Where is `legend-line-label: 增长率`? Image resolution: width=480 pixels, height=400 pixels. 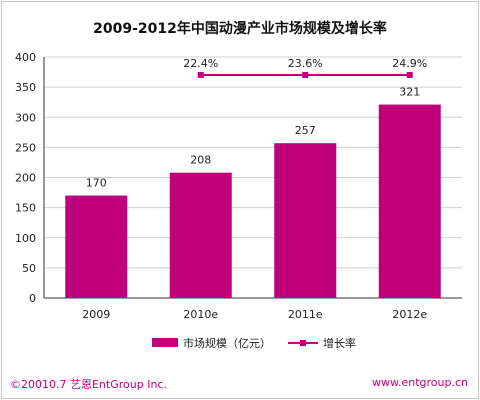 legend-line-label: 增长率 is located at coordinates (339, 343).